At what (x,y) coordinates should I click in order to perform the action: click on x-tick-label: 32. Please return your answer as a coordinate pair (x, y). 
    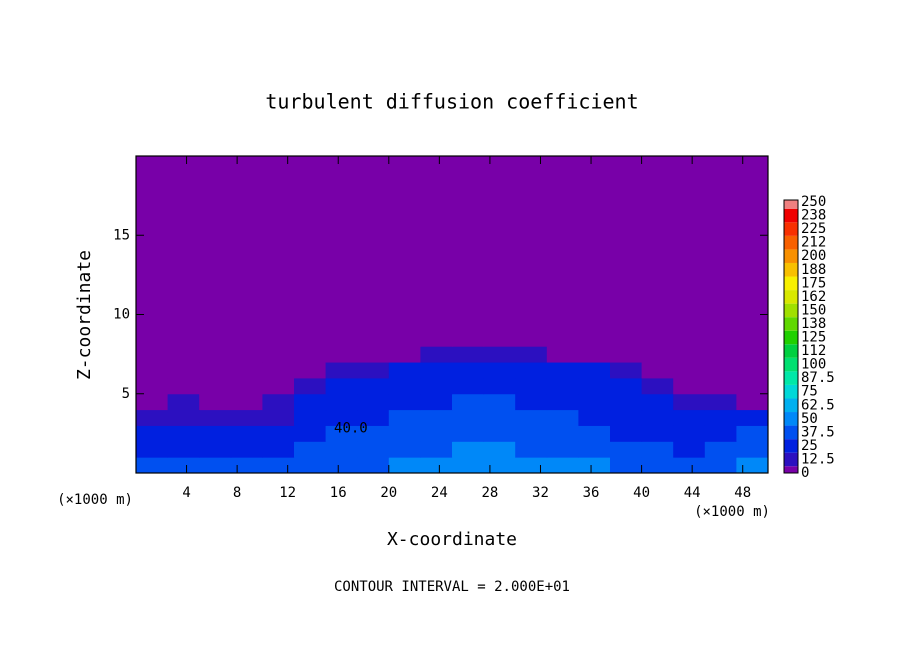
    Looking at the image, I should click on (540, 493).